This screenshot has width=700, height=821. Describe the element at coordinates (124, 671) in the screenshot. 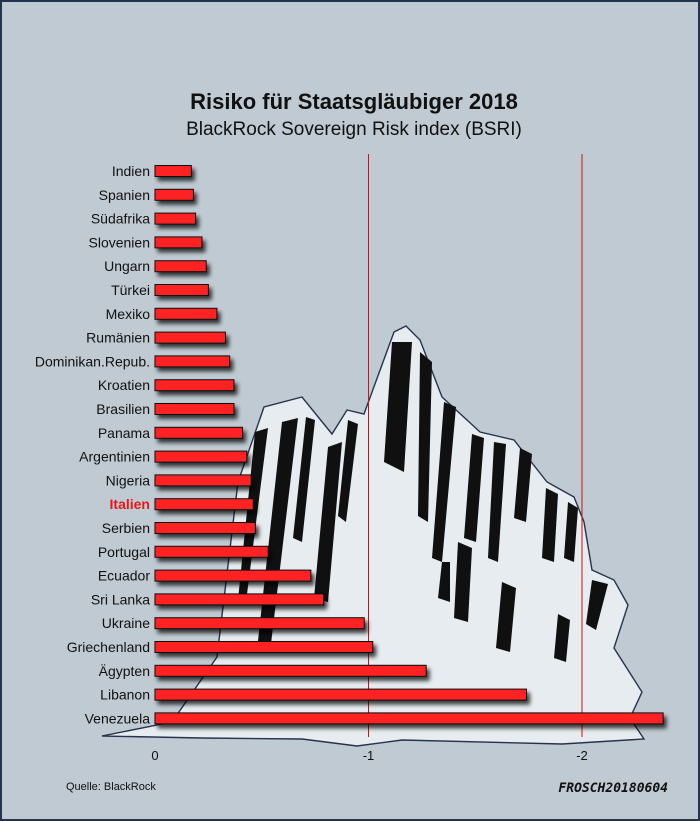

I see `category-label: Ägypten` at that location.